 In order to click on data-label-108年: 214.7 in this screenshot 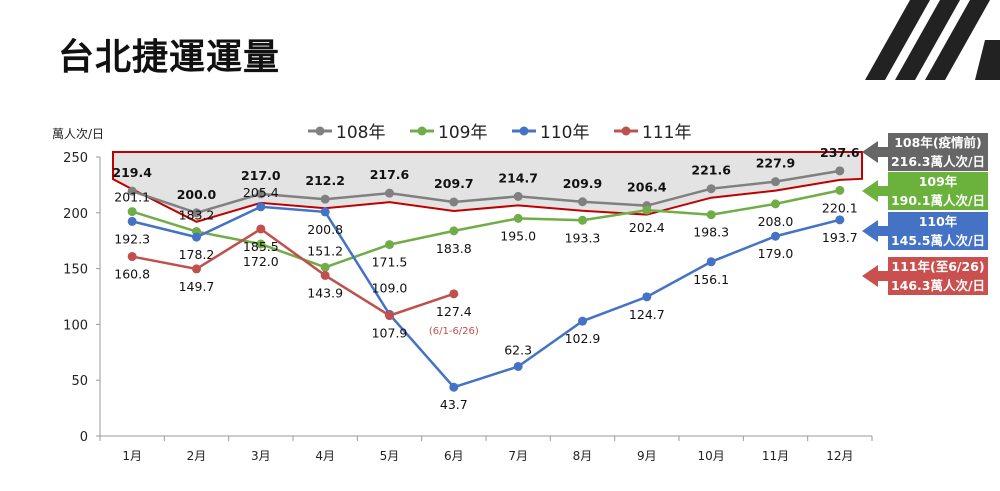, I will do `click(518, 177)`.